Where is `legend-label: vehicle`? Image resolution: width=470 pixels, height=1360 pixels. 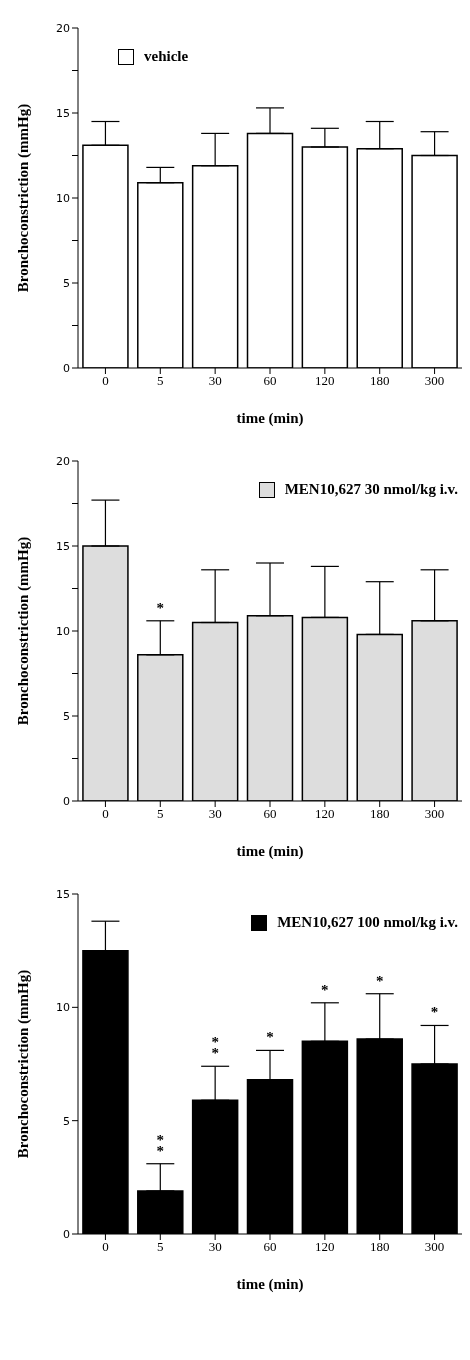
legend-label: vehicle is located at coordinates (166, 56).